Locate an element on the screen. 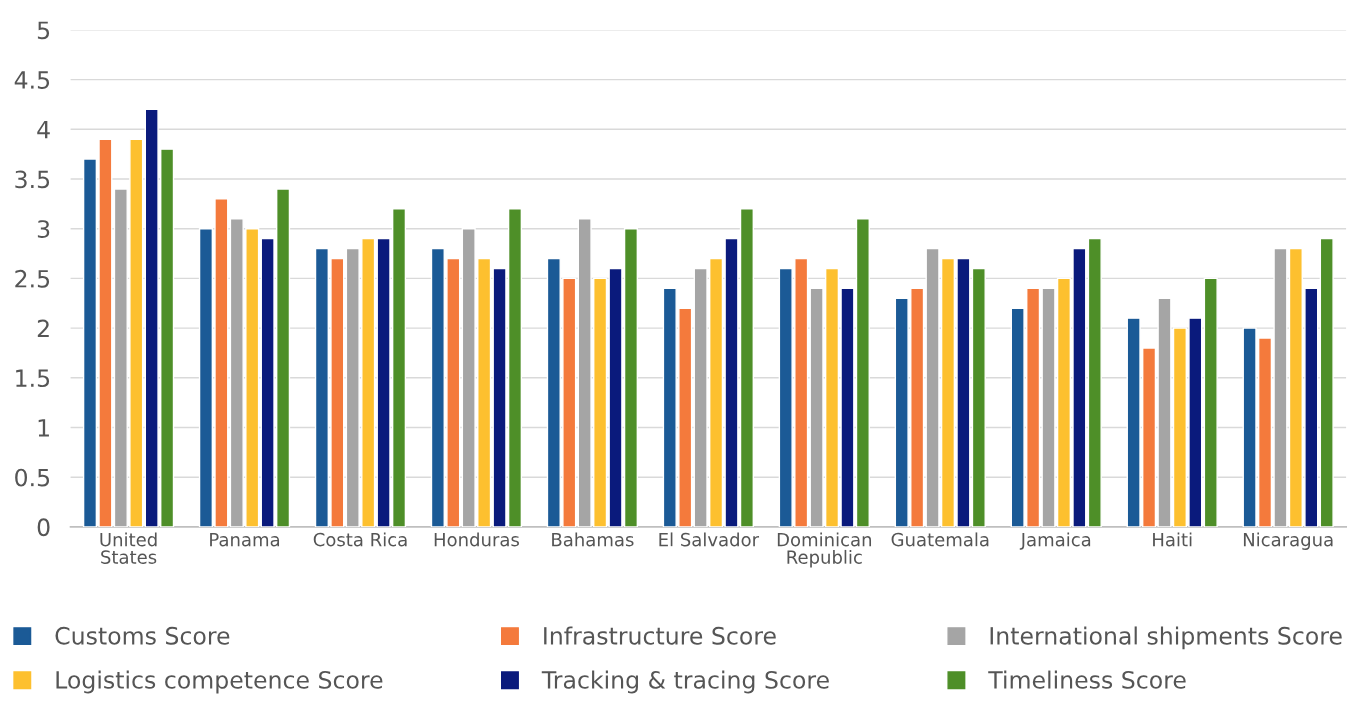 The image size is (1357, 712). y-tick-label: 2 is located at coordinates (43, 328).